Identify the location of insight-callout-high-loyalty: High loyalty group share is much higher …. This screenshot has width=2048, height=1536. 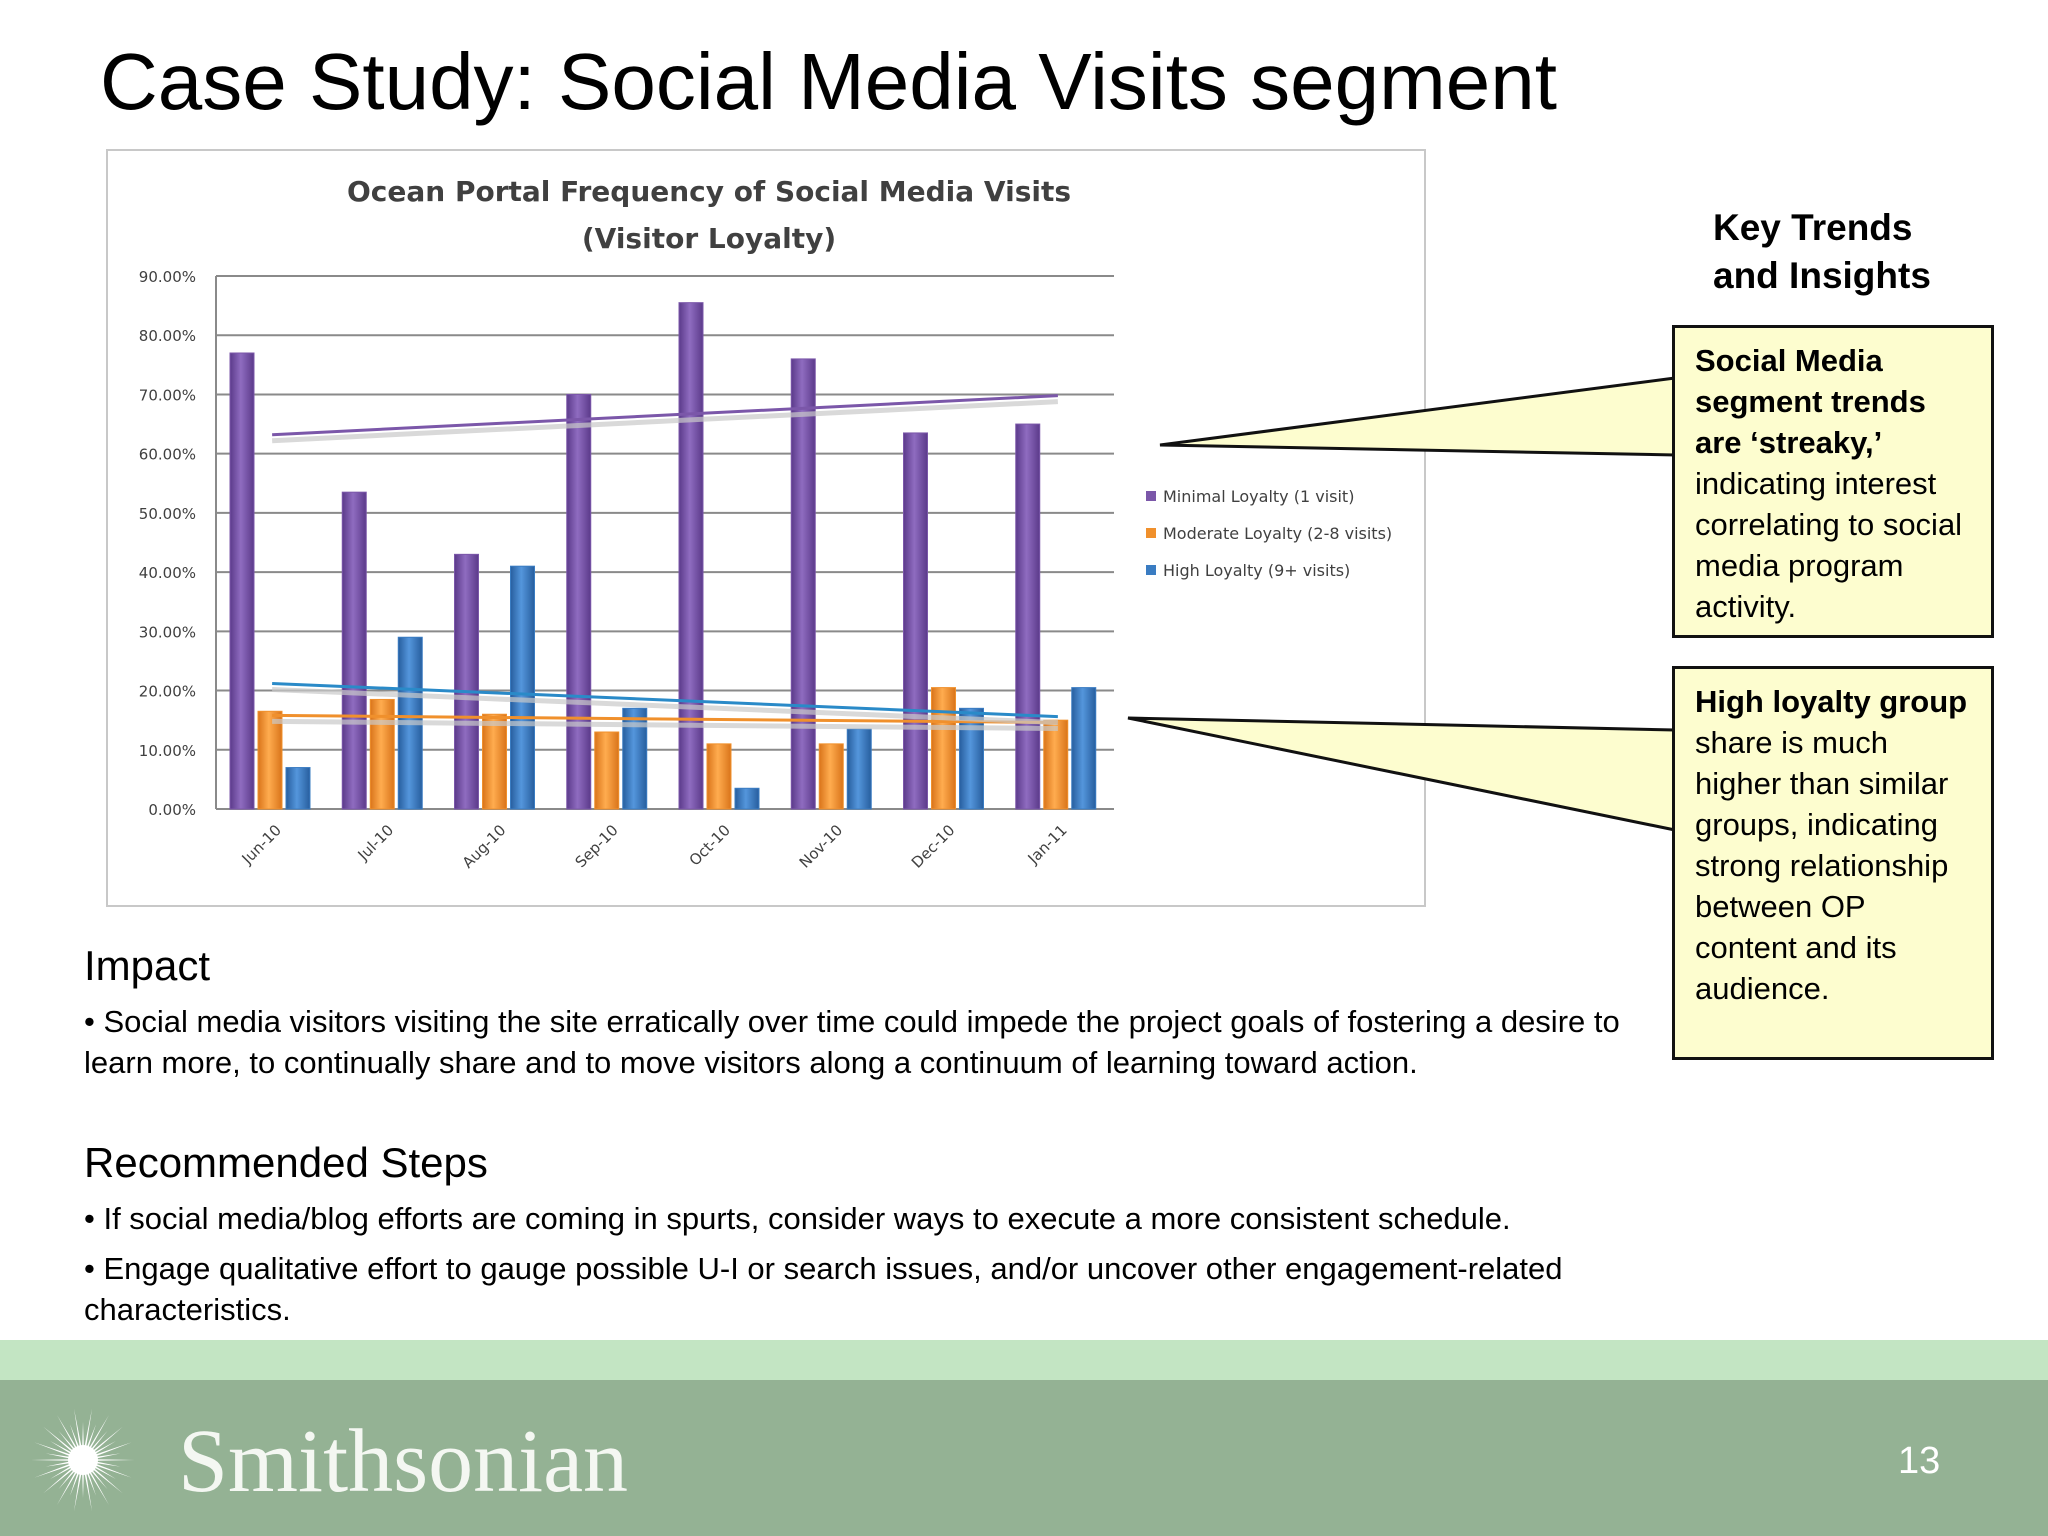
(1833, 863).